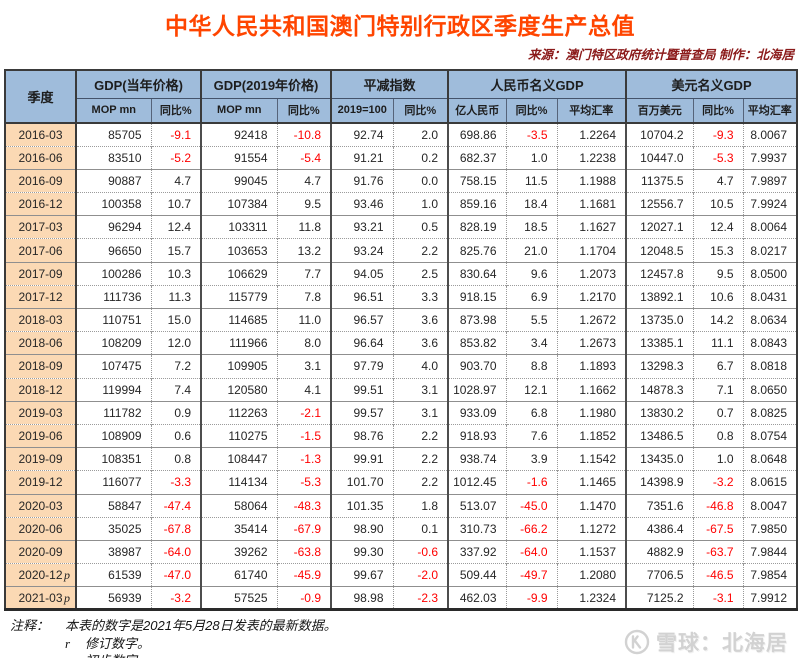  What do you see at coordinates (41, 204) in the screenshot?
I see `quarter-cell: 2016-12` at bounding box center [41, 204].